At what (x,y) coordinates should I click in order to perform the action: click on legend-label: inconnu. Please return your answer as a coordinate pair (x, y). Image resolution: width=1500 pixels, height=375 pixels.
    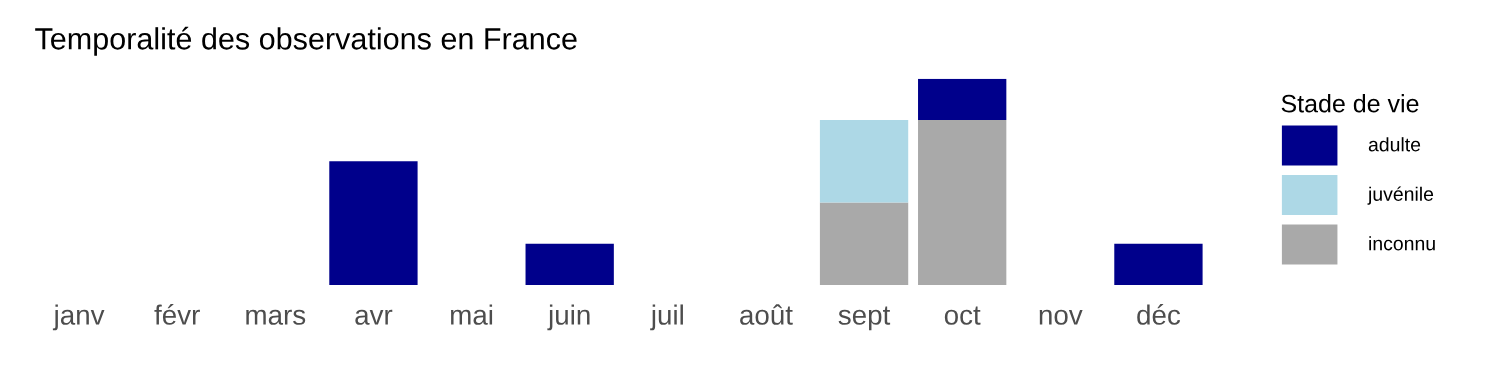
    Looking at the image, I should click on (1402, 243).